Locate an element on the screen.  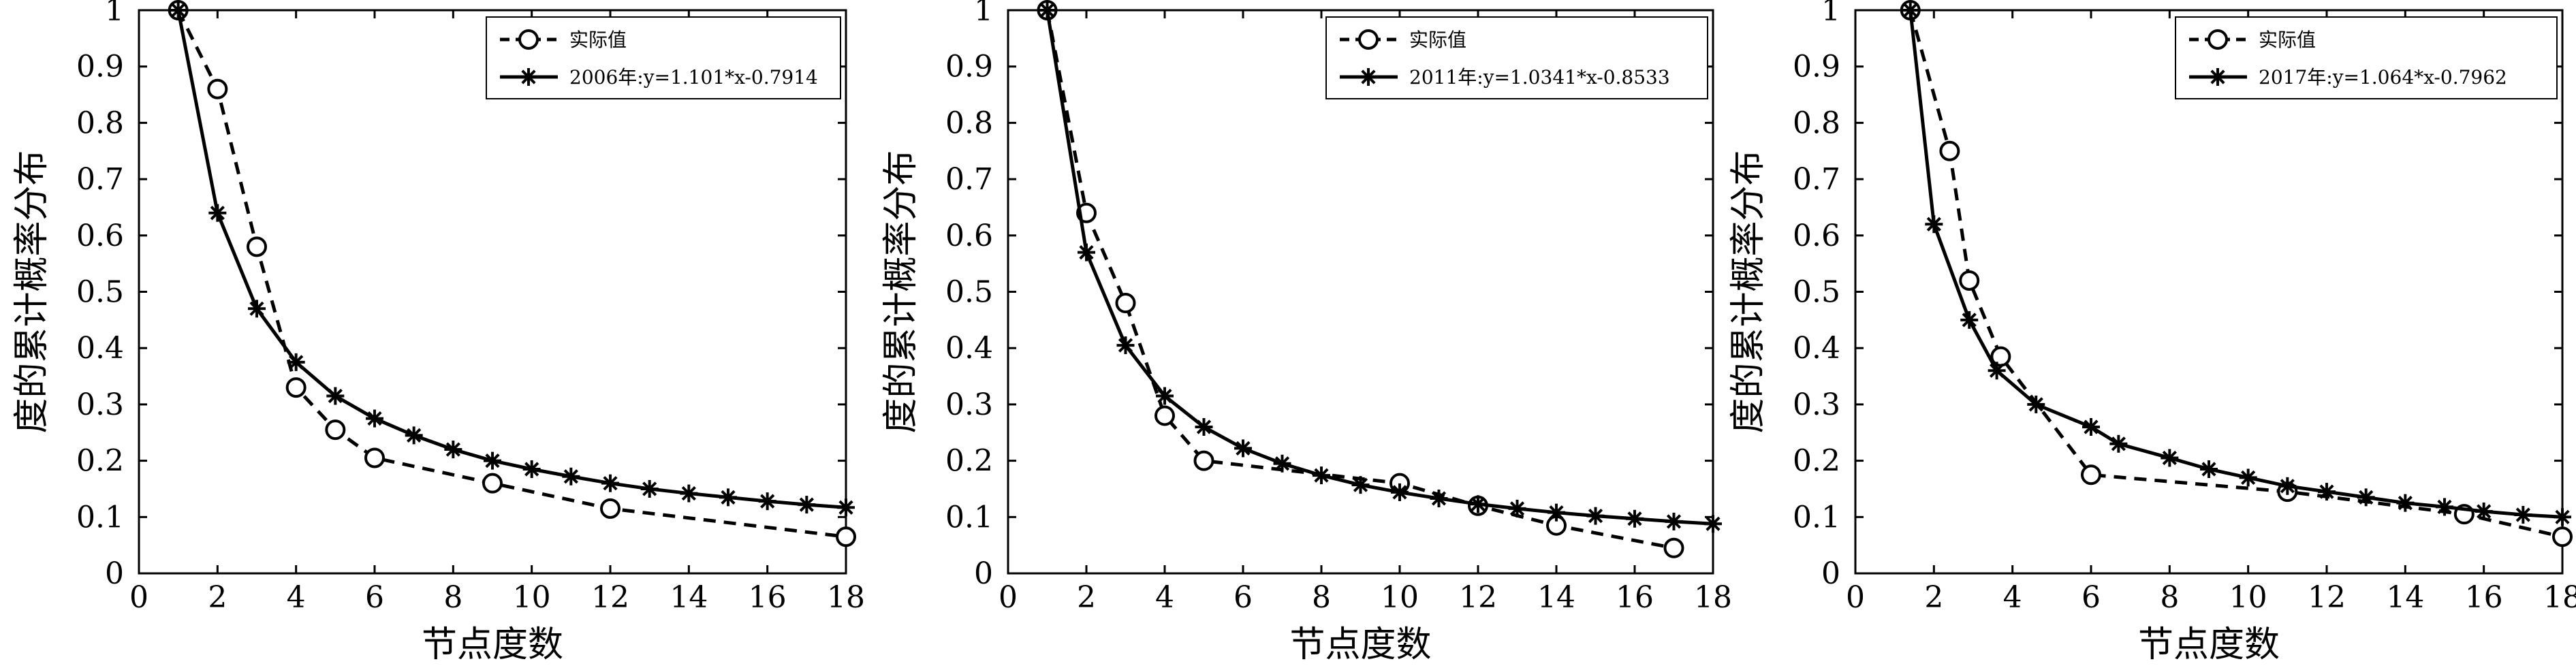
x-tick-label: 0 is located at coordinates (1855, 597).